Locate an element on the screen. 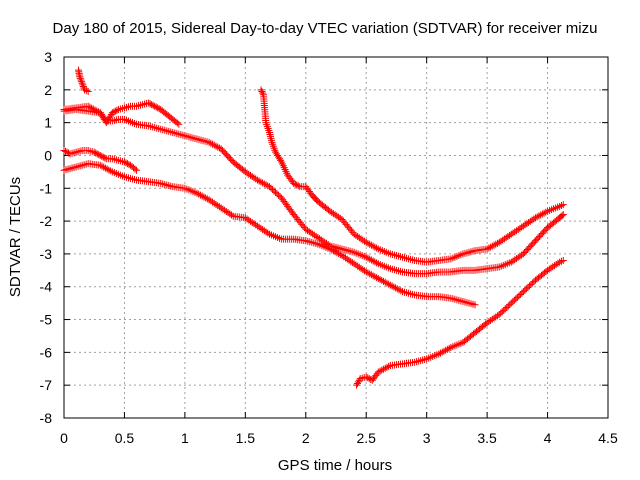 The height and width of the screenshot is (480, 640). y-tick-label: -2 is located at coordinates (46, 221).